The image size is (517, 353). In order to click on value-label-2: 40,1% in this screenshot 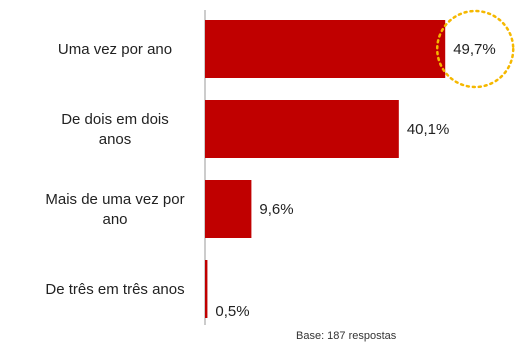, I will do `click(428, 129)`.